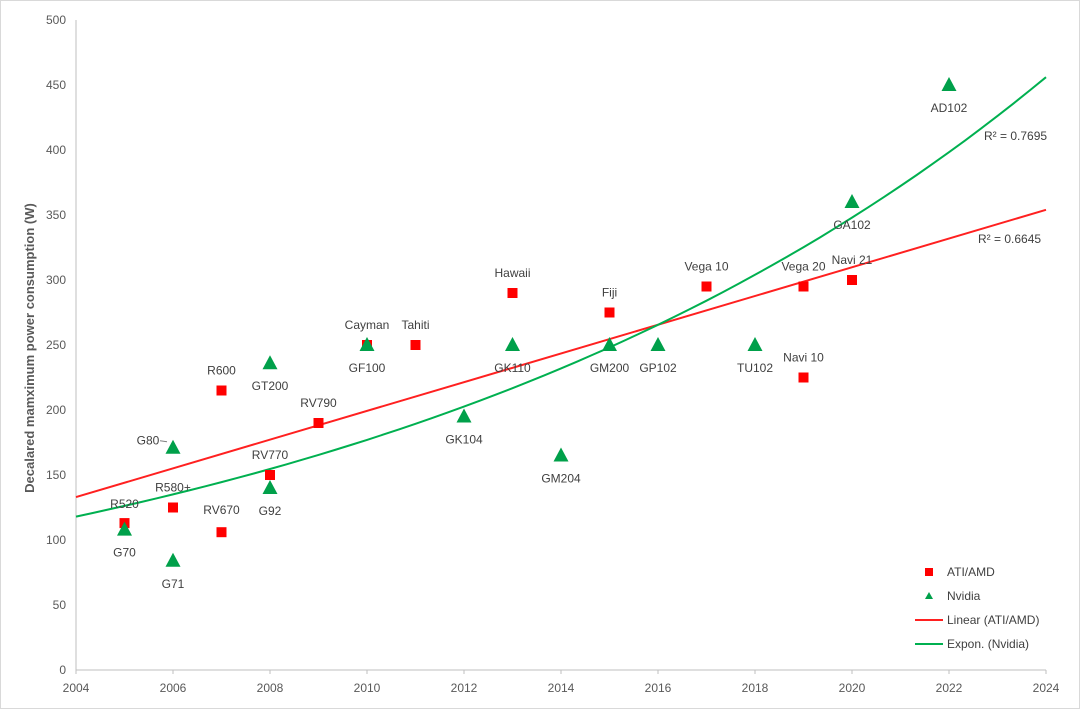 The height and width of the screenshot is (709, 1080). Describe the element at coordinates (163, 441) in the screenshot. I see `g80-leader-line` at that location.